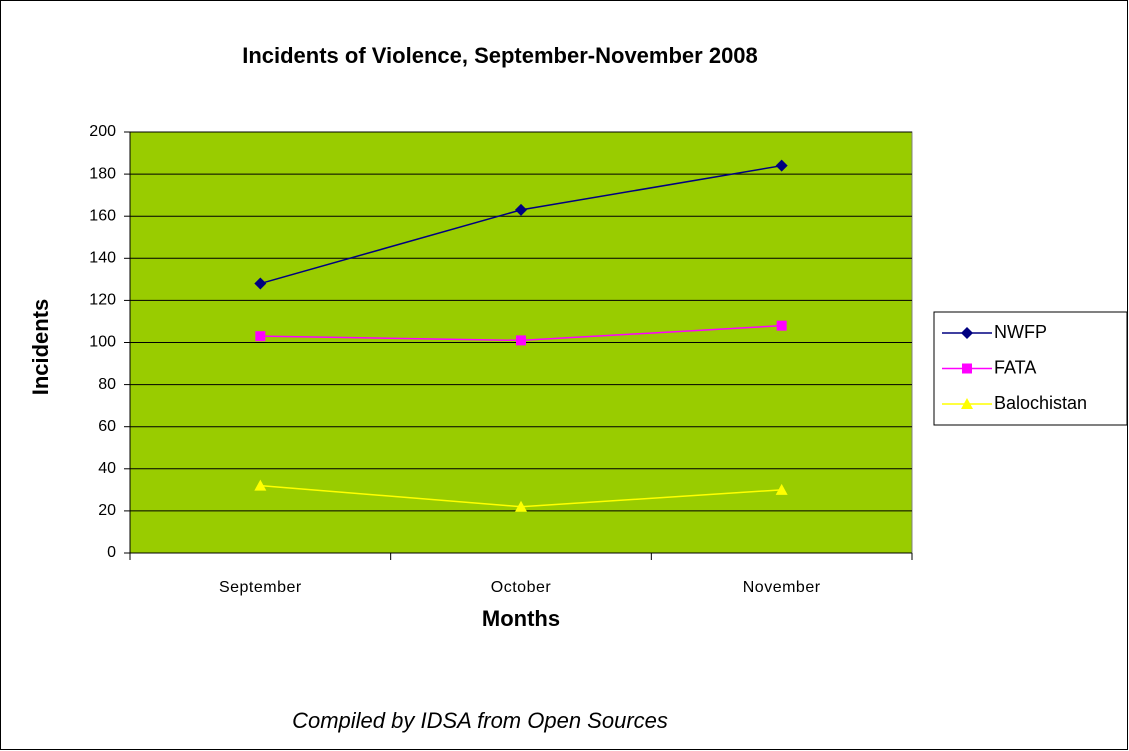 The height and width of the screenshot is (751, 1129). Describe the element at coordinates (102, 342) in the screenshot. I see `y-tick-label: 100` at that location.